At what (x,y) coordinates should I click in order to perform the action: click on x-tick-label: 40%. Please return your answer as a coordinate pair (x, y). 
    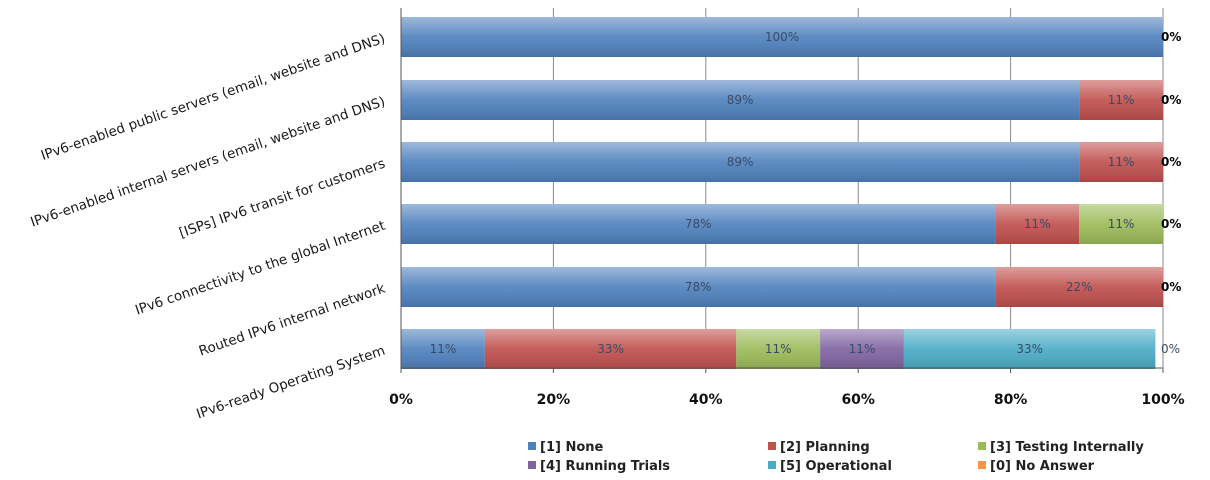
    Looking at the image, I should click on (706, 400).